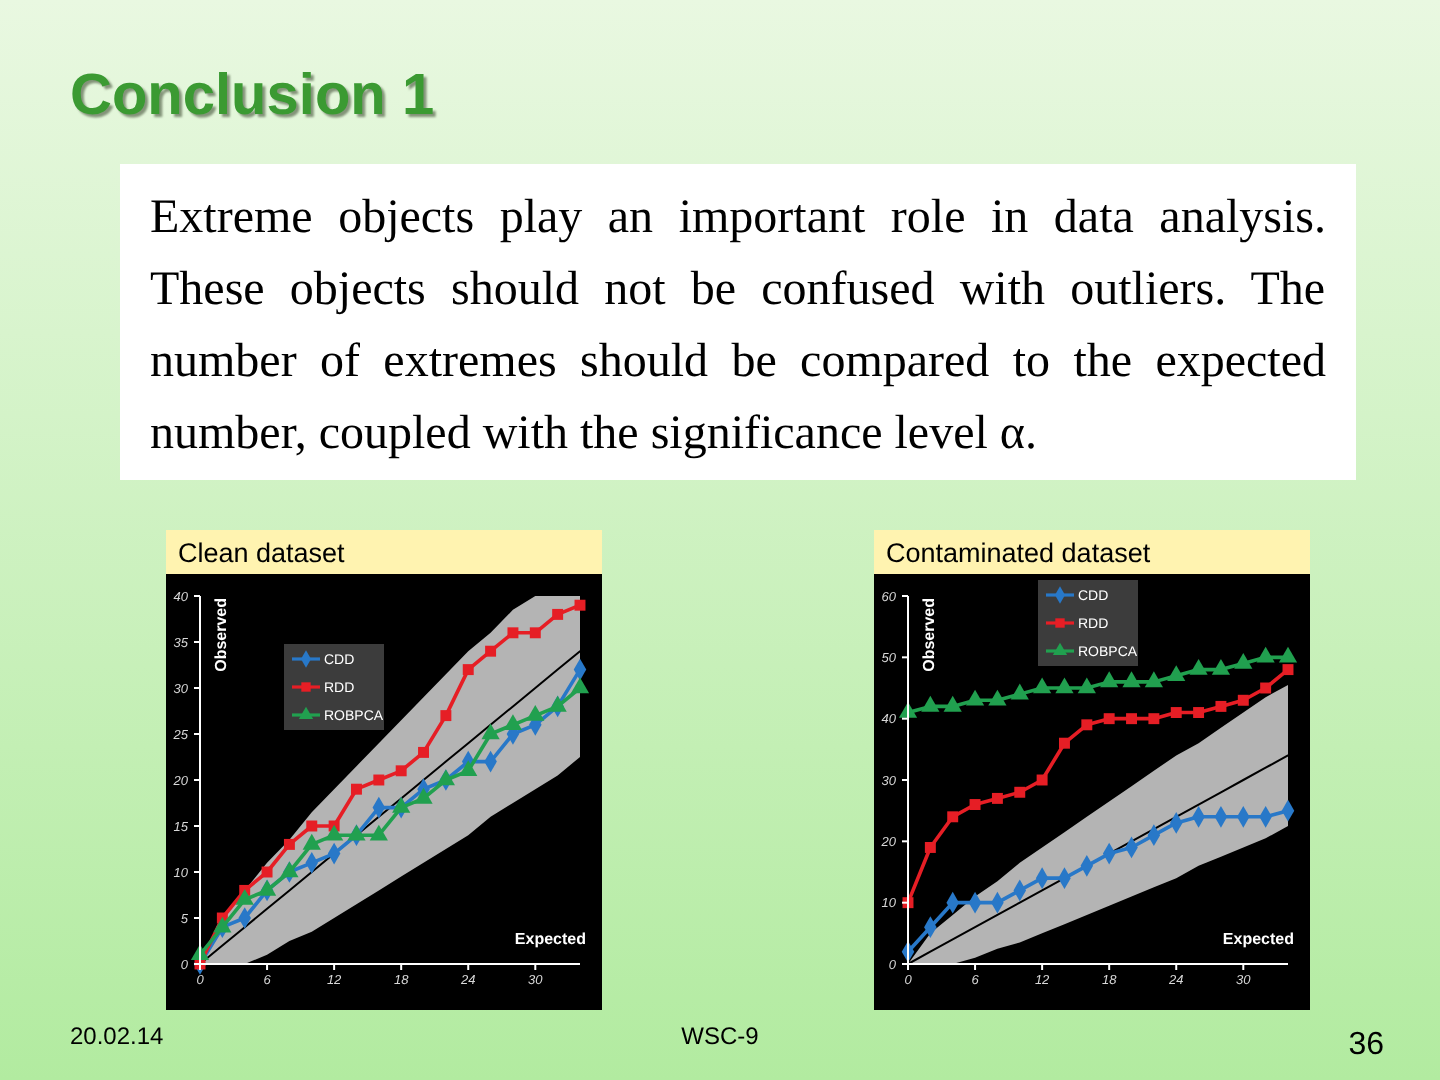 The image size is (1440, 1080). Describe the element at coordinates (1366, 1045) in the screenshot. I see `text: 36` at that location.